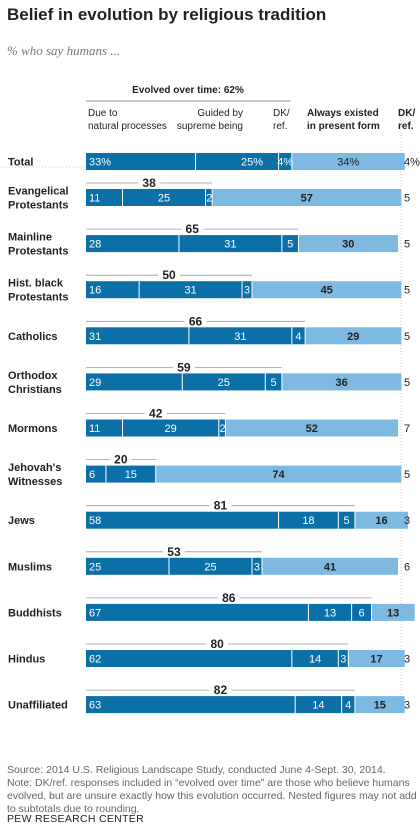  Describe the element at coordinates (30, 567) in the screenshot. I see `category-label: Muslims` at that location.